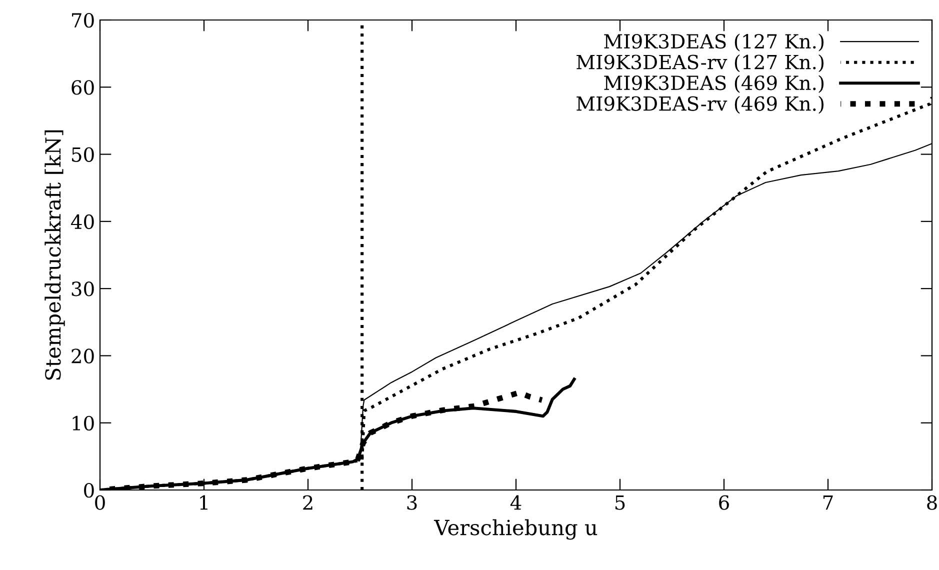 The height and width of the screenshot is (570, 939). What do you see at coordinates (204, 502) in the screenshot?
I see `x-tick-label: 1` at bounding box center [204, 502].